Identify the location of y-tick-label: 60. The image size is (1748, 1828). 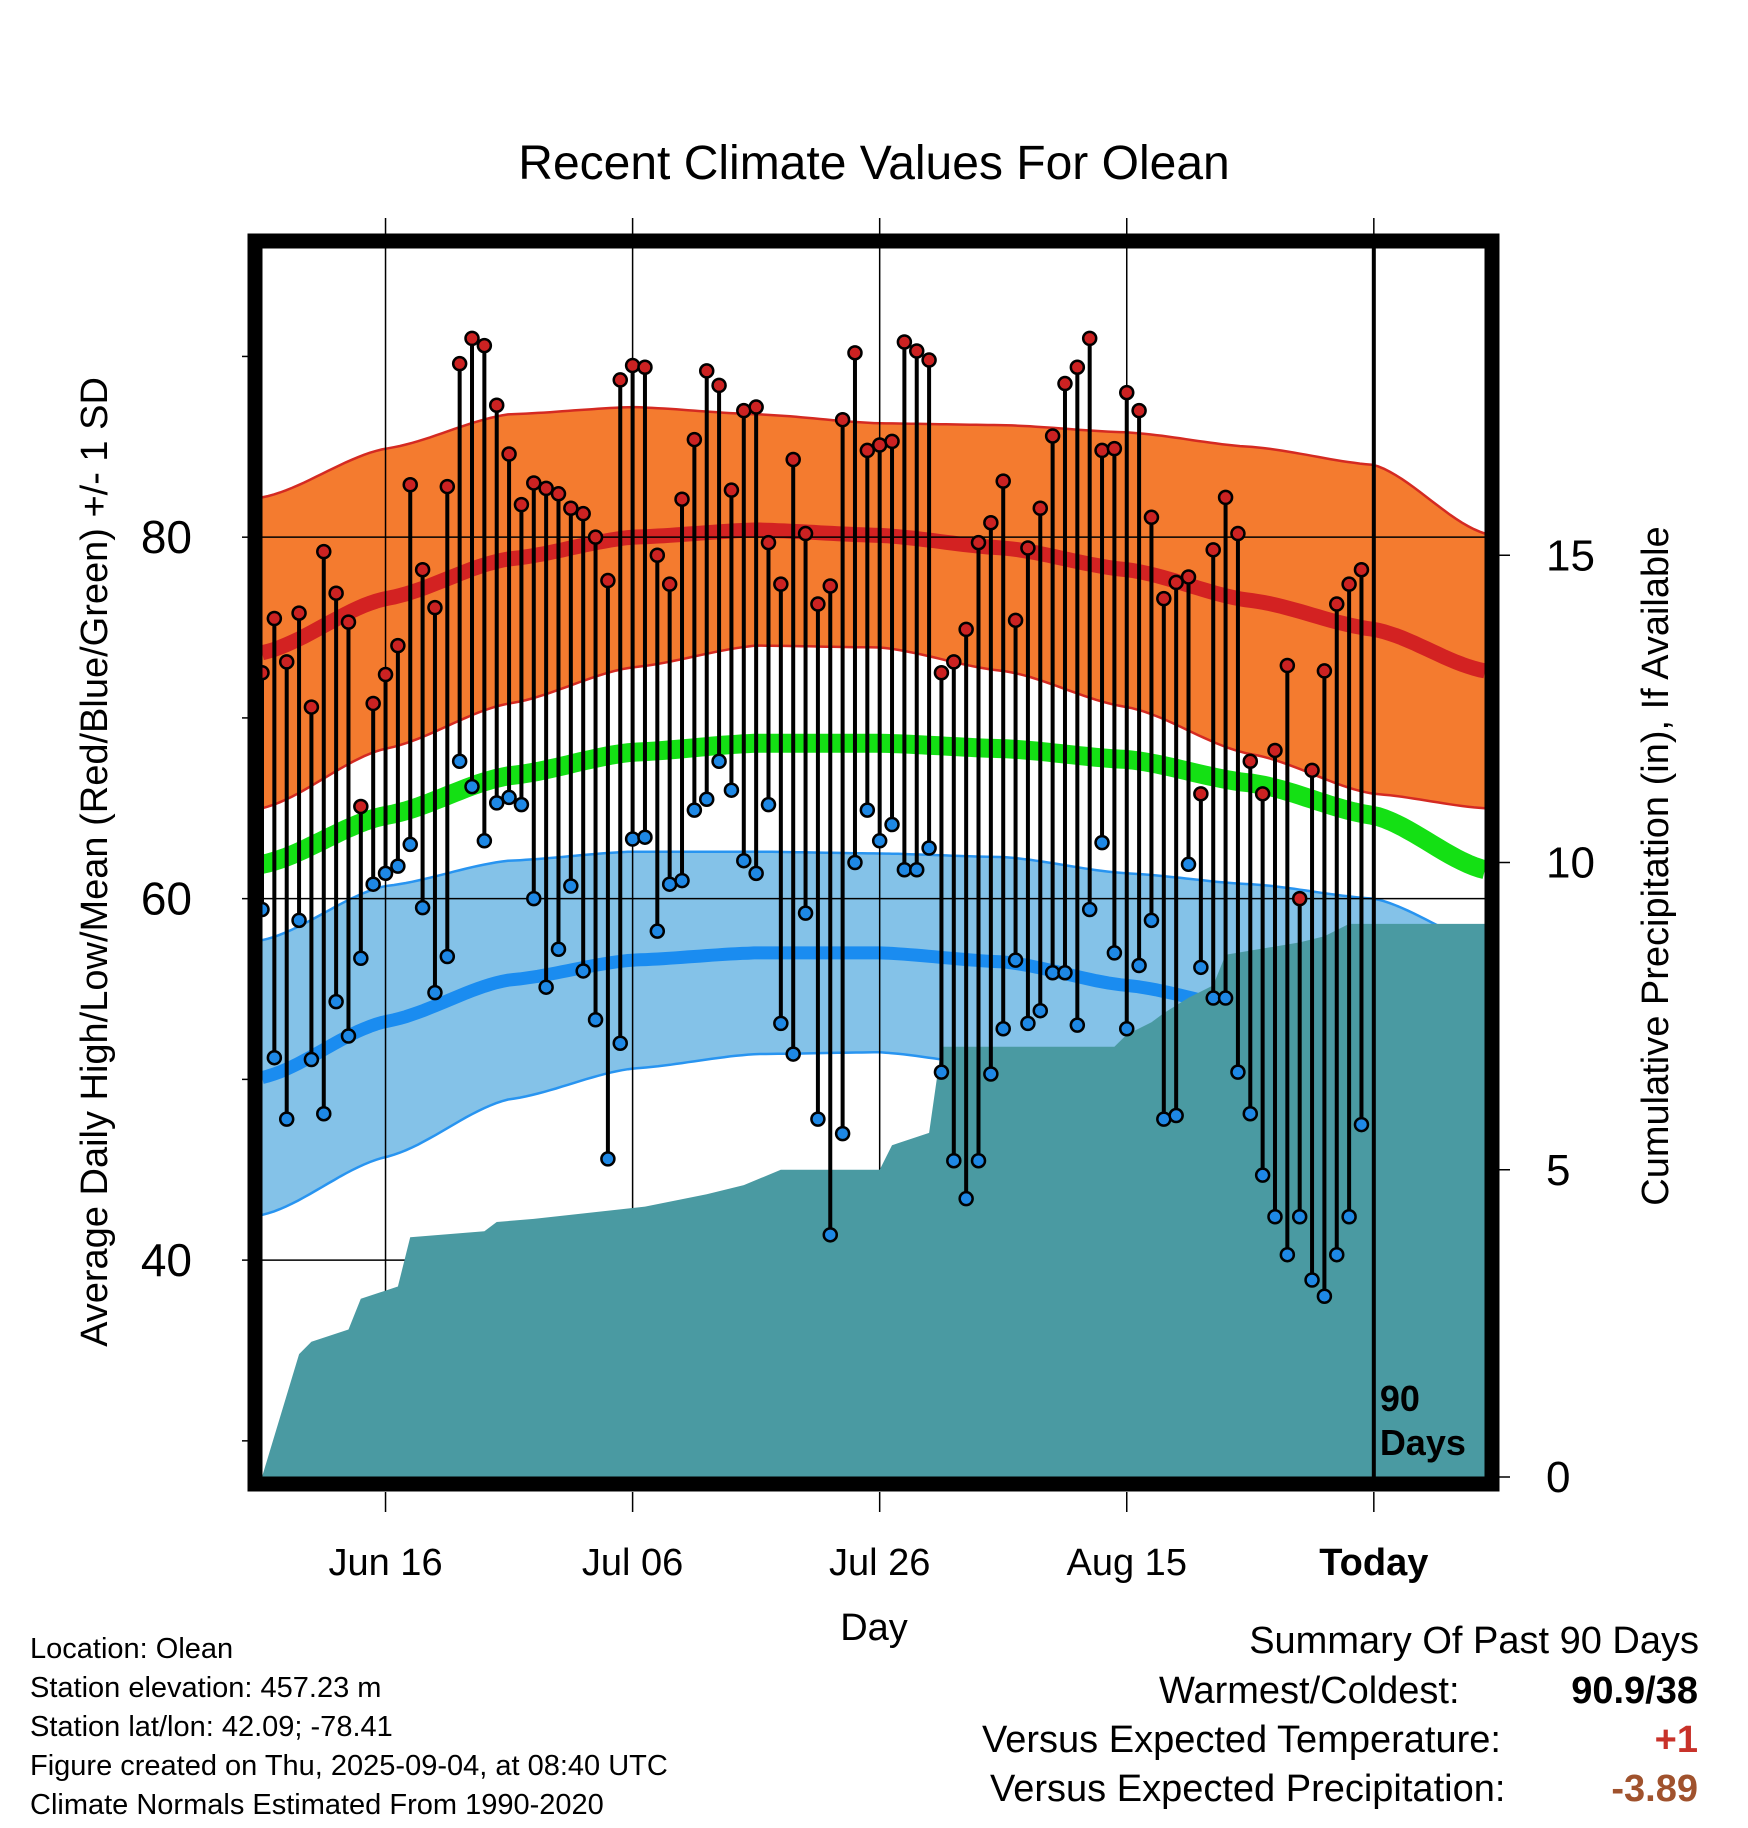
(166, 899).